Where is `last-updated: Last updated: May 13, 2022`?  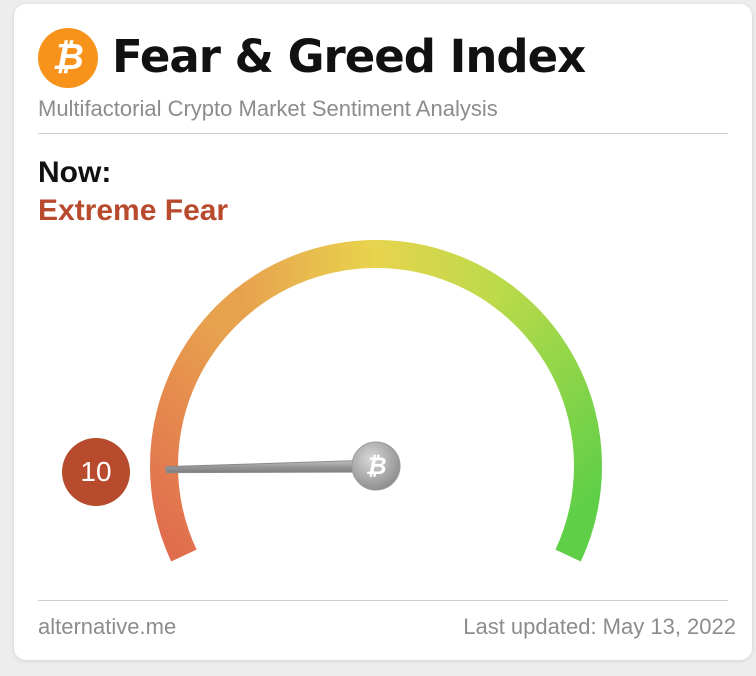
last-updated: Last updated: May 13, 2022 is located at coordinates (599, 626).